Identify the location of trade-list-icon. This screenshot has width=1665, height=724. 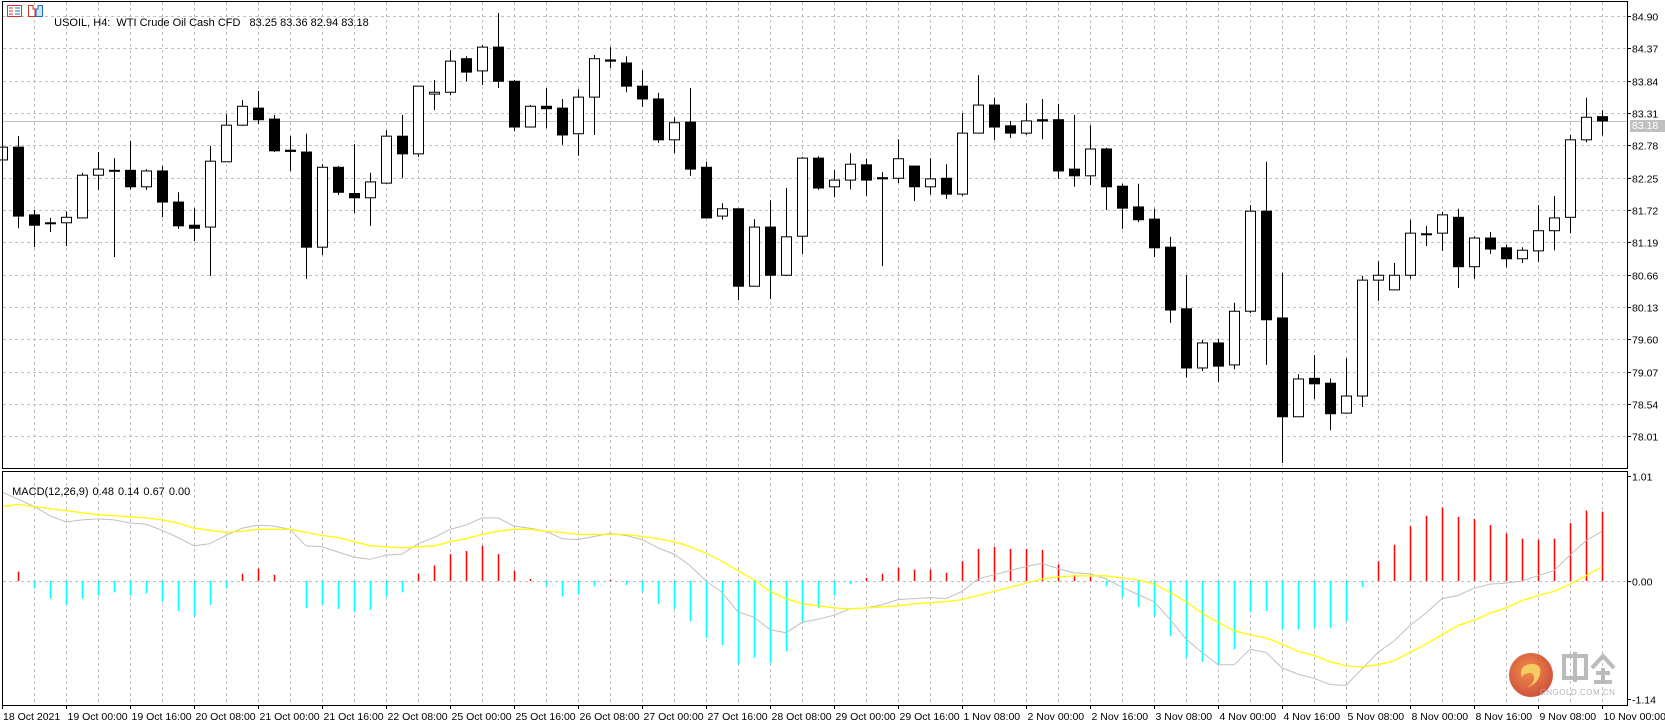
(14, 11).